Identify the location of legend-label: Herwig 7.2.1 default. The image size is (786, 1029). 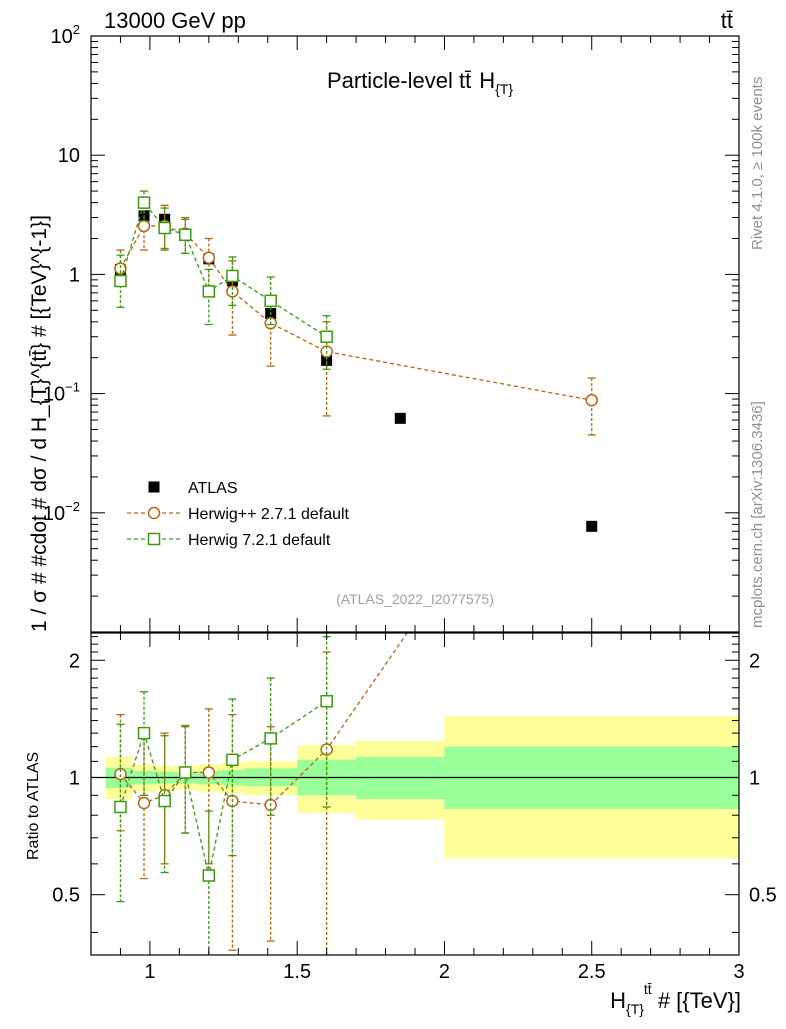
(259, 540).